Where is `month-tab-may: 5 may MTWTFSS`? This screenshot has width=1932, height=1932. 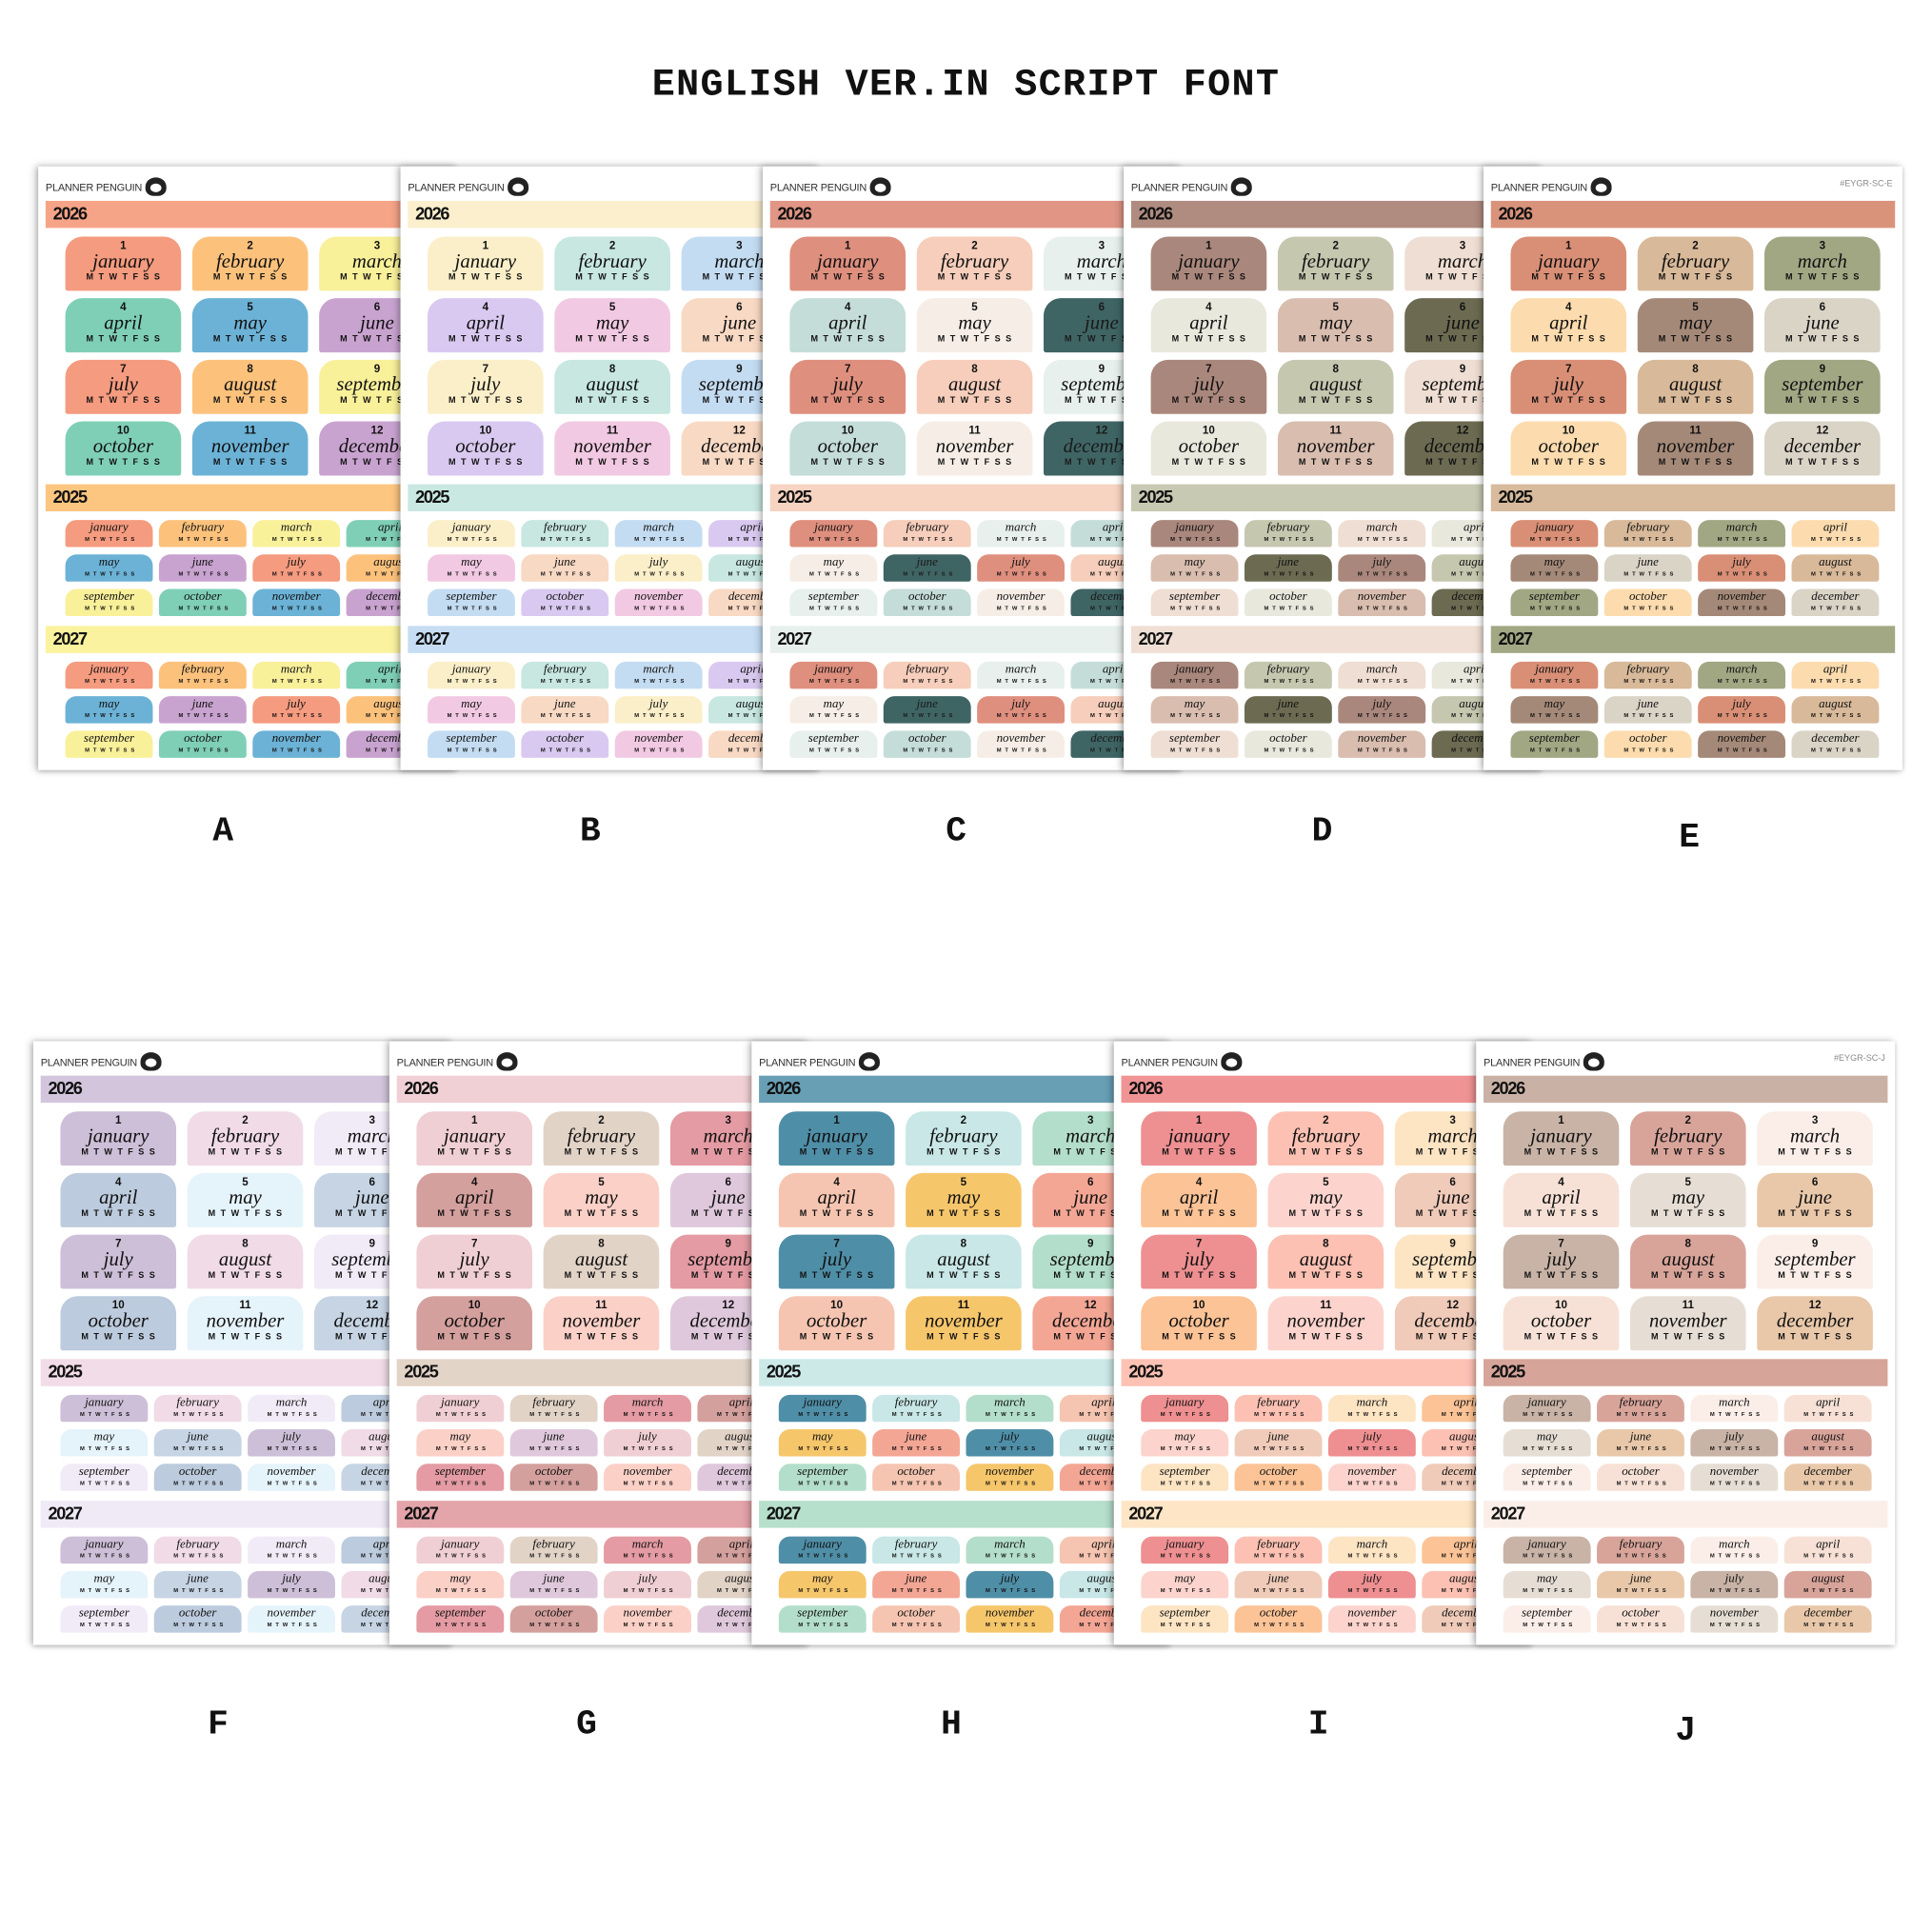
month-tab-may: 5 may MTWTFSS is located at coordinates (245, 1199).